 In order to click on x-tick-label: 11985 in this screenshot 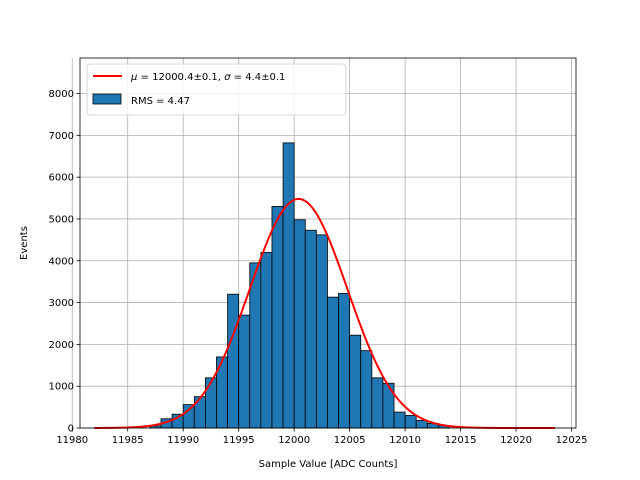, I will do `click(128, 440)`.